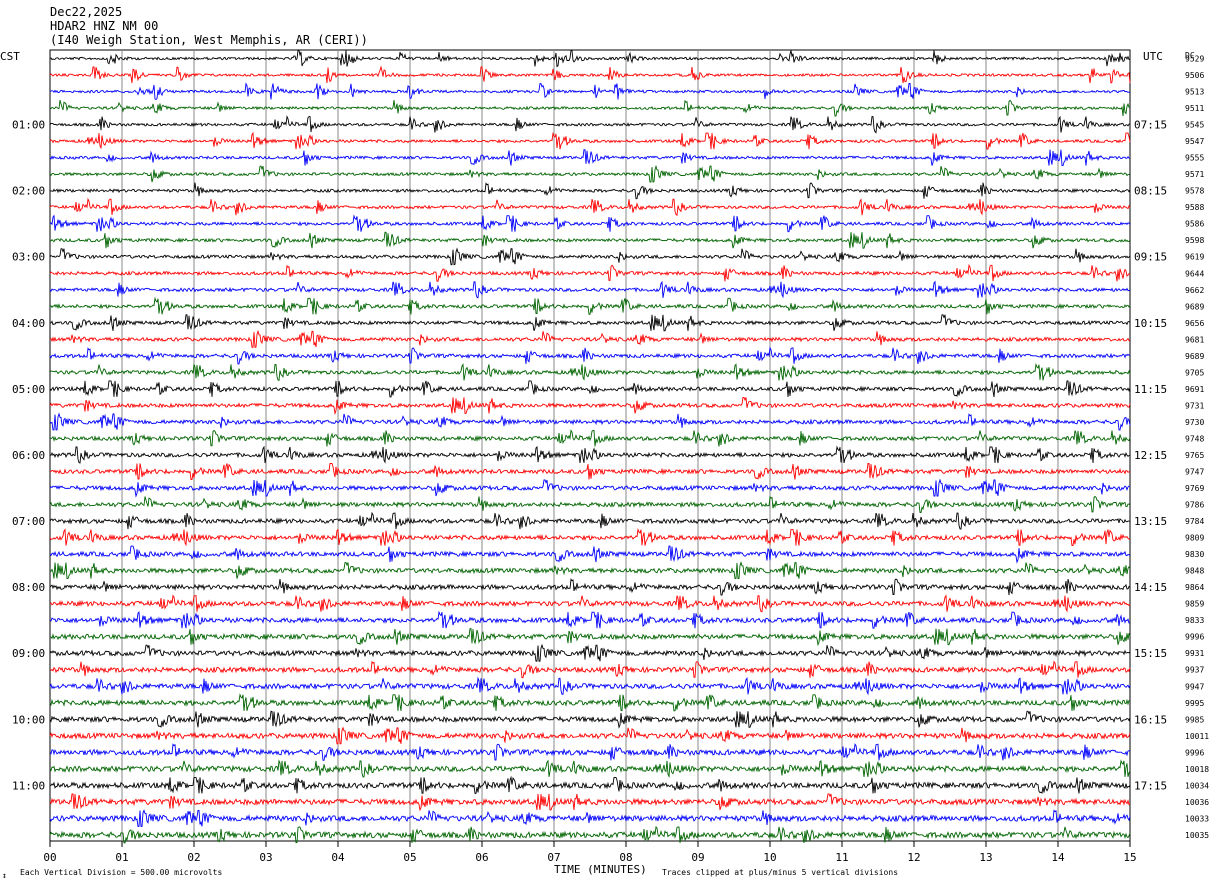 The image size is (1210, 886). Describe the element at coordinates (1194, 389) in the screenshot. I see `dc-offset-label: 9691` at that location.